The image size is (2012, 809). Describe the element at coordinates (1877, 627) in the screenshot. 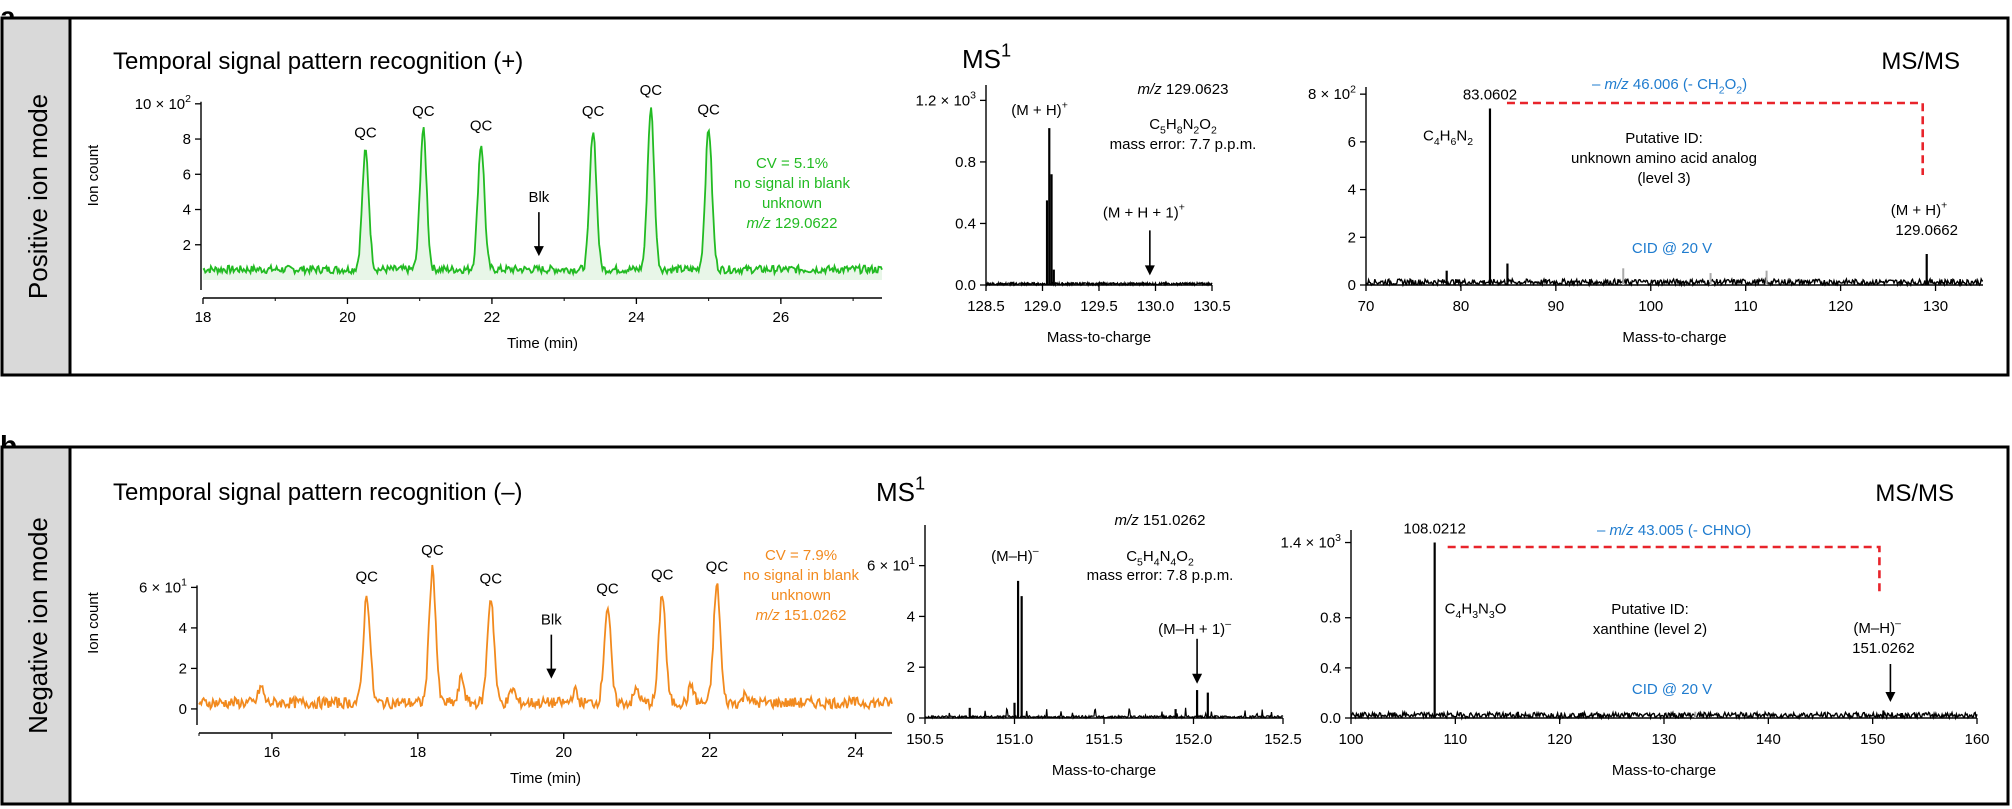

I see `precursor-ion-label: (M–H)–` at that location.